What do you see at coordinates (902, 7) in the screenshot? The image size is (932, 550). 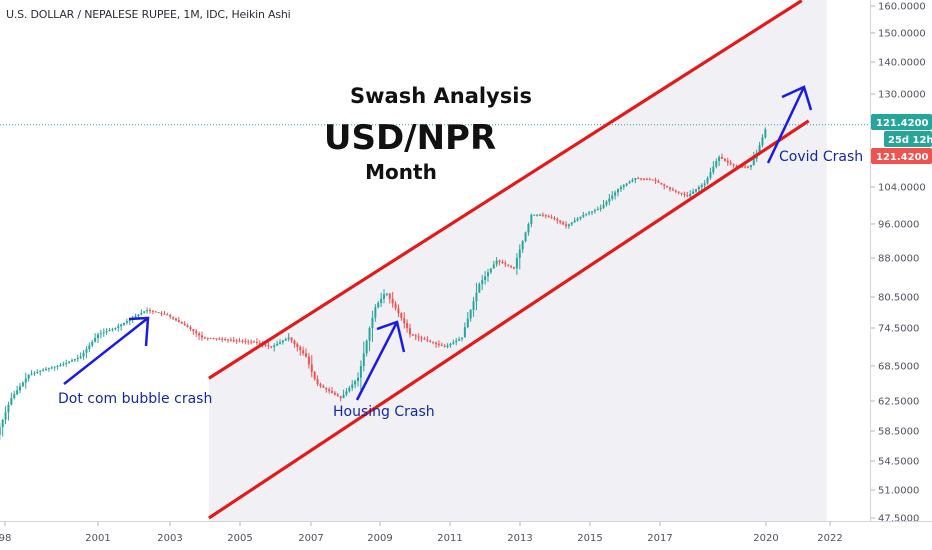 I see `price-tick-label: 160.0000` at bounding box center [902, 7].